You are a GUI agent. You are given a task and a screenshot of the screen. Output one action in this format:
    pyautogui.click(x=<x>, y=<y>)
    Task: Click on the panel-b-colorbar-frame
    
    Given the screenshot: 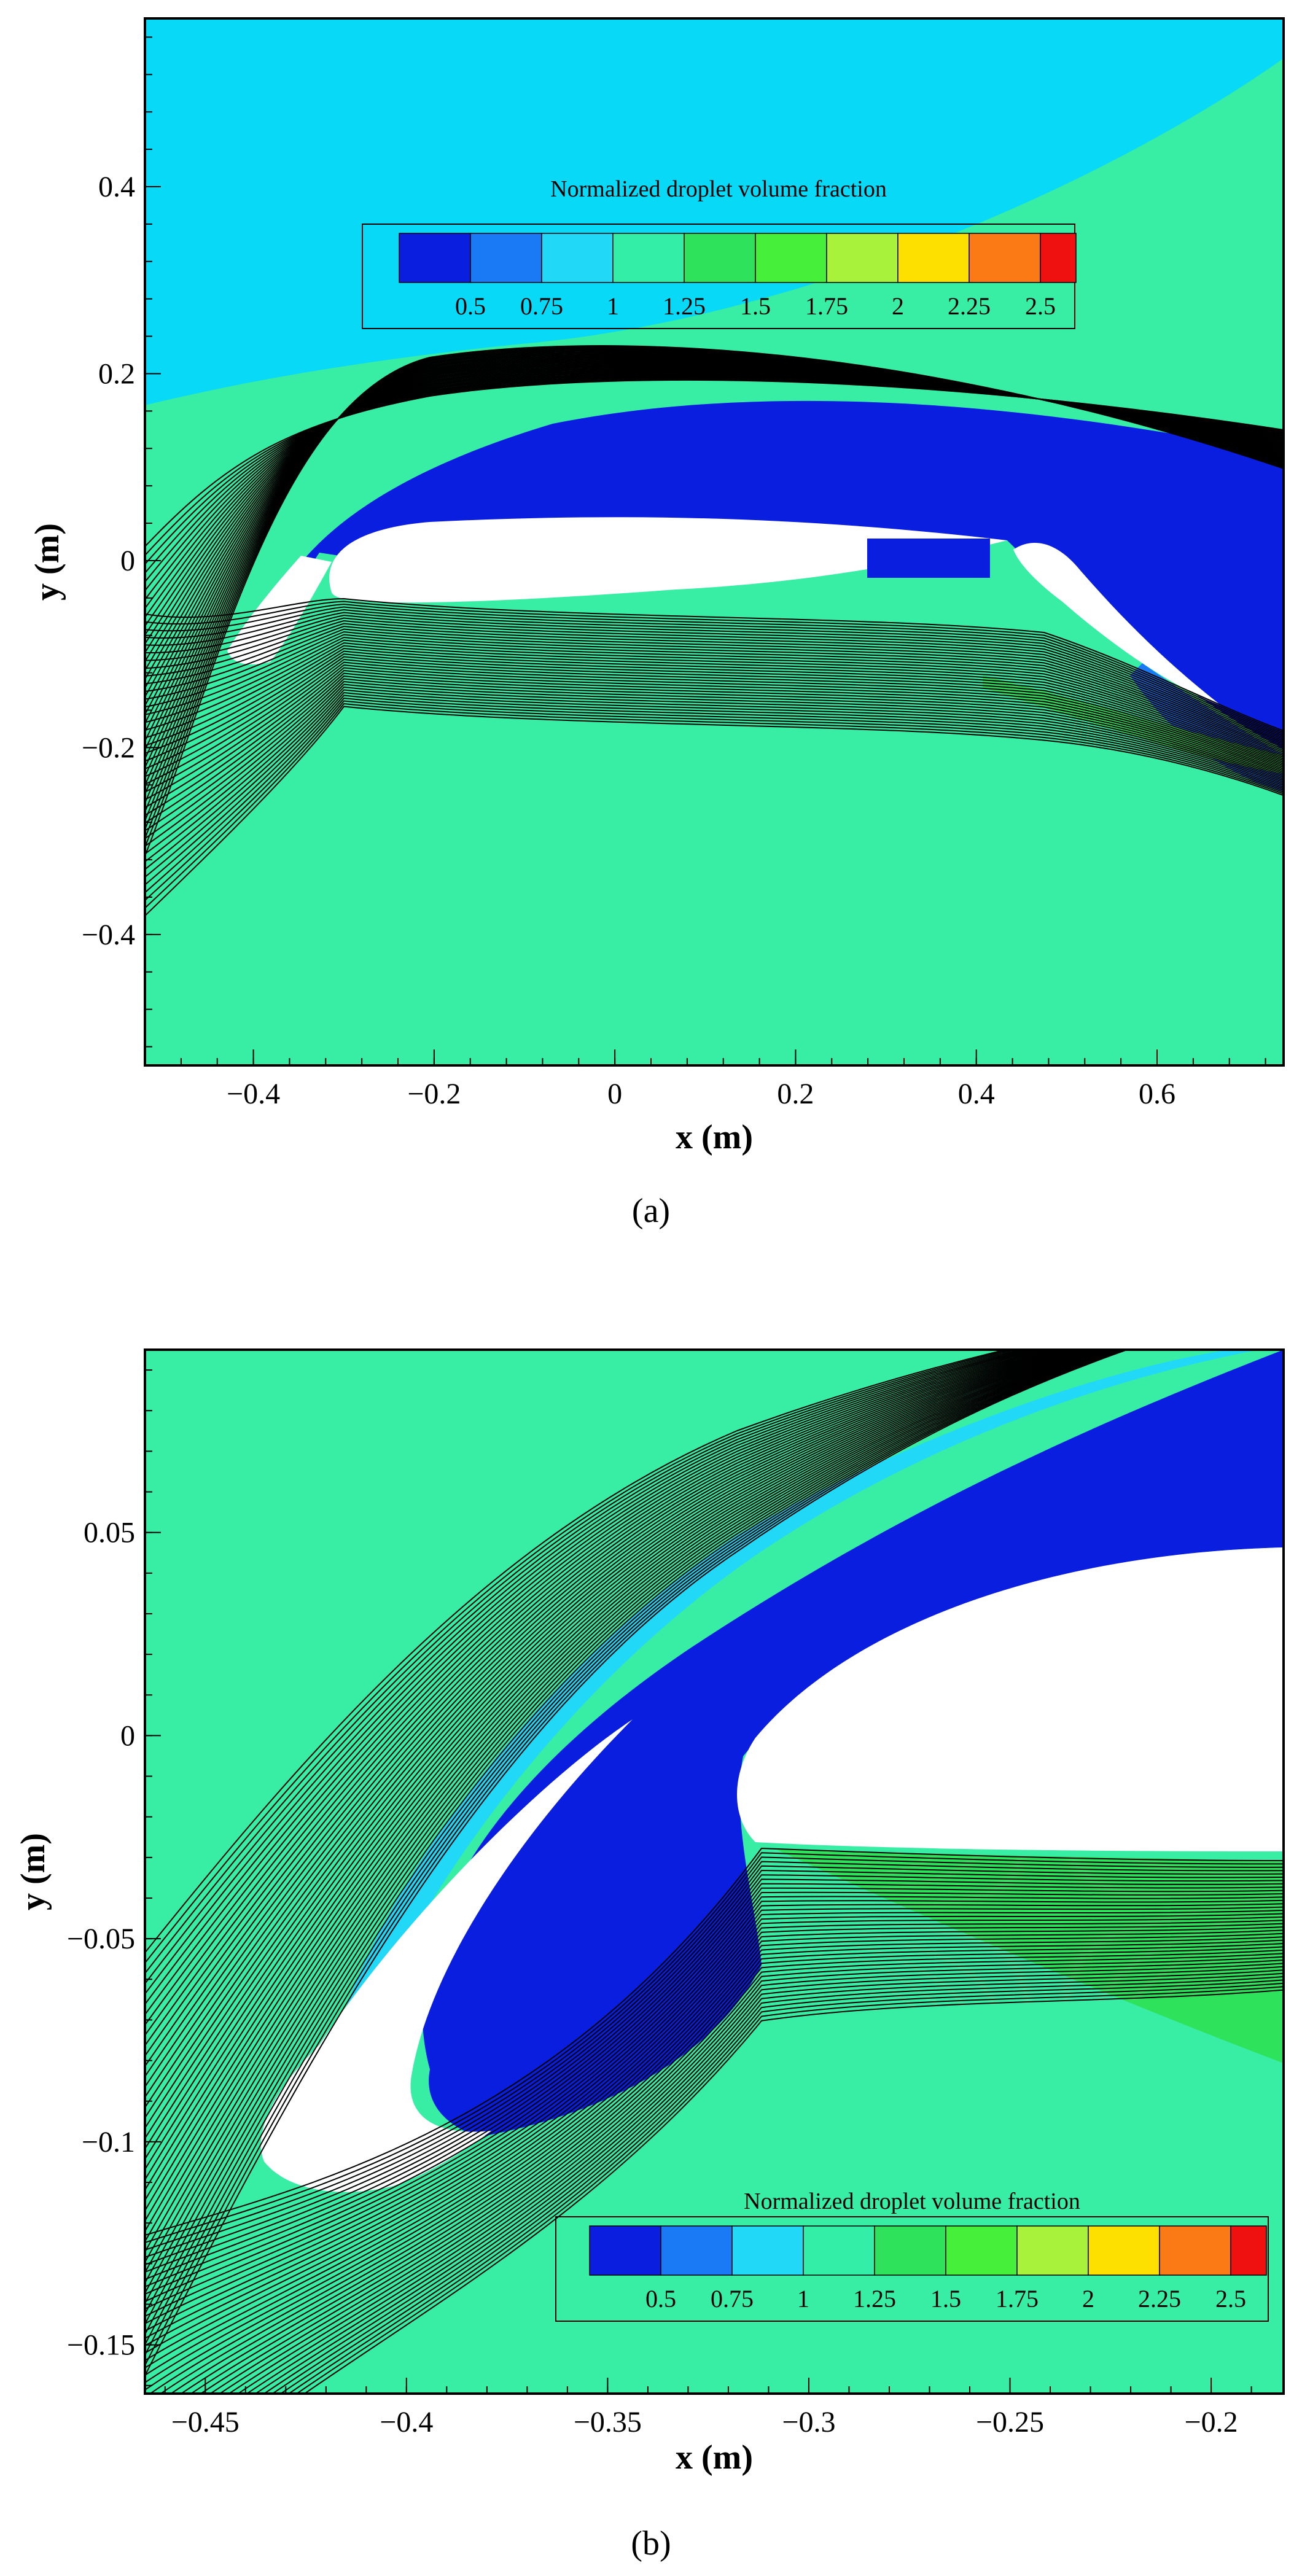 What is the action you would take?
    pyautogui.click(x=912, y=2269)
    